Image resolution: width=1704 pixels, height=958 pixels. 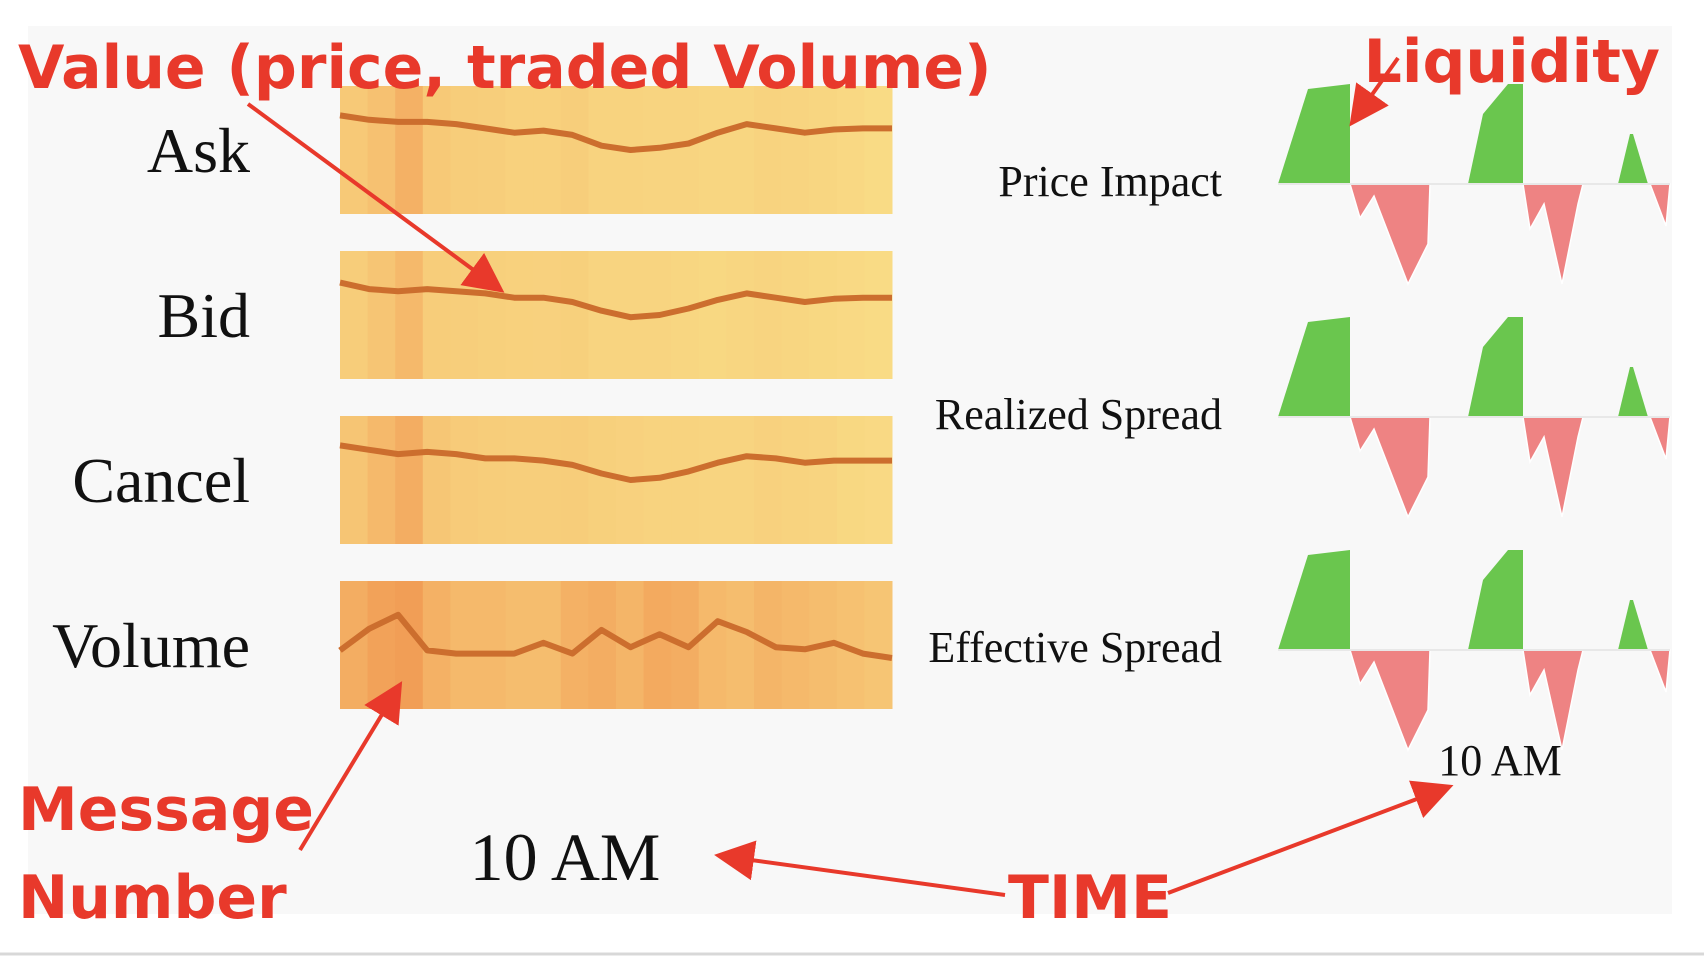 What do you see at coordinates (1499, 760) in the screenshot?
I see `right-time-label: 10 AM` at bounding box center [1499, 760].